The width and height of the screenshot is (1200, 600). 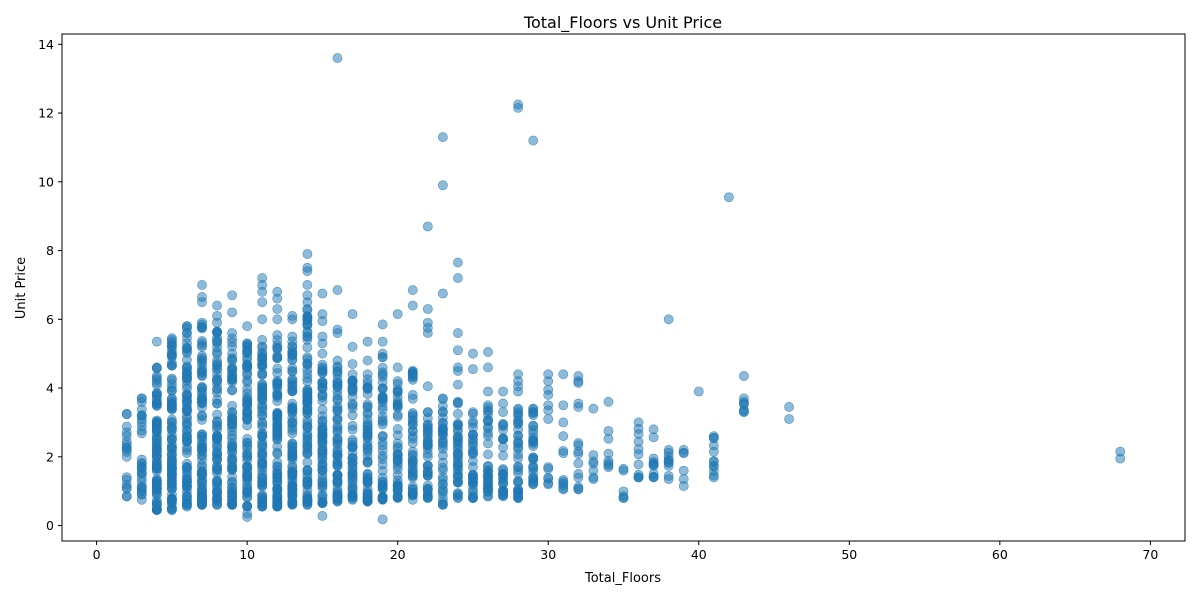 I want to click on x-tick-label: 0, so click(x=97, y=554).